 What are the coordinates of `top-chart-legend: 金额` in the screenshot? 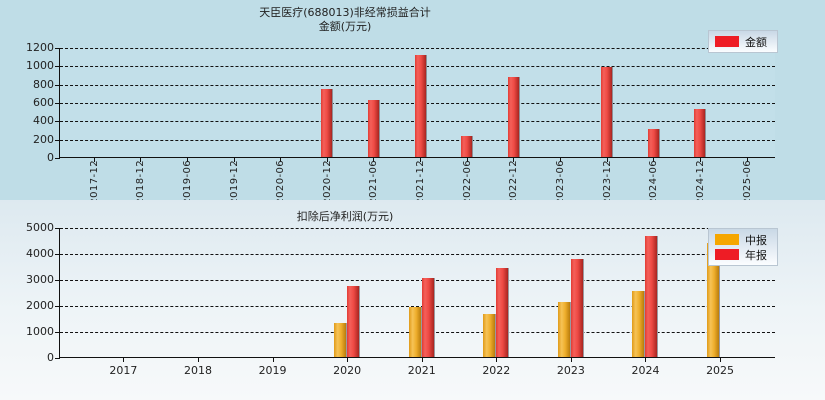 It's located at (743, 41).